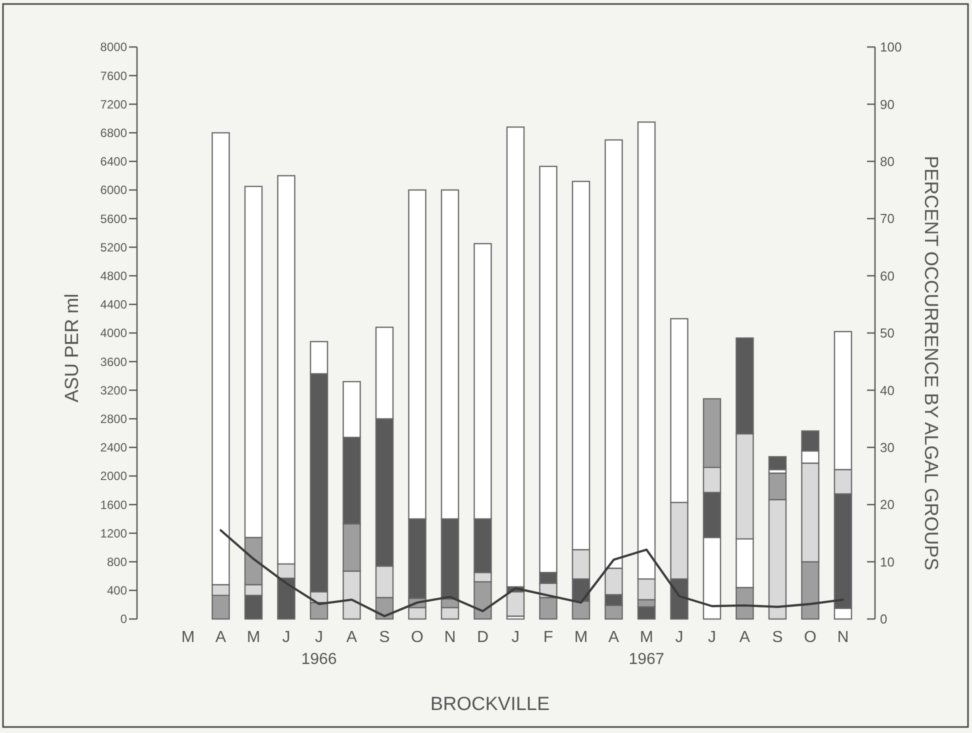 The image size is (972, 733). Describe the element at coordinates (117, 562) in the screenshot. I see `y-tick-label: 800` at that location.